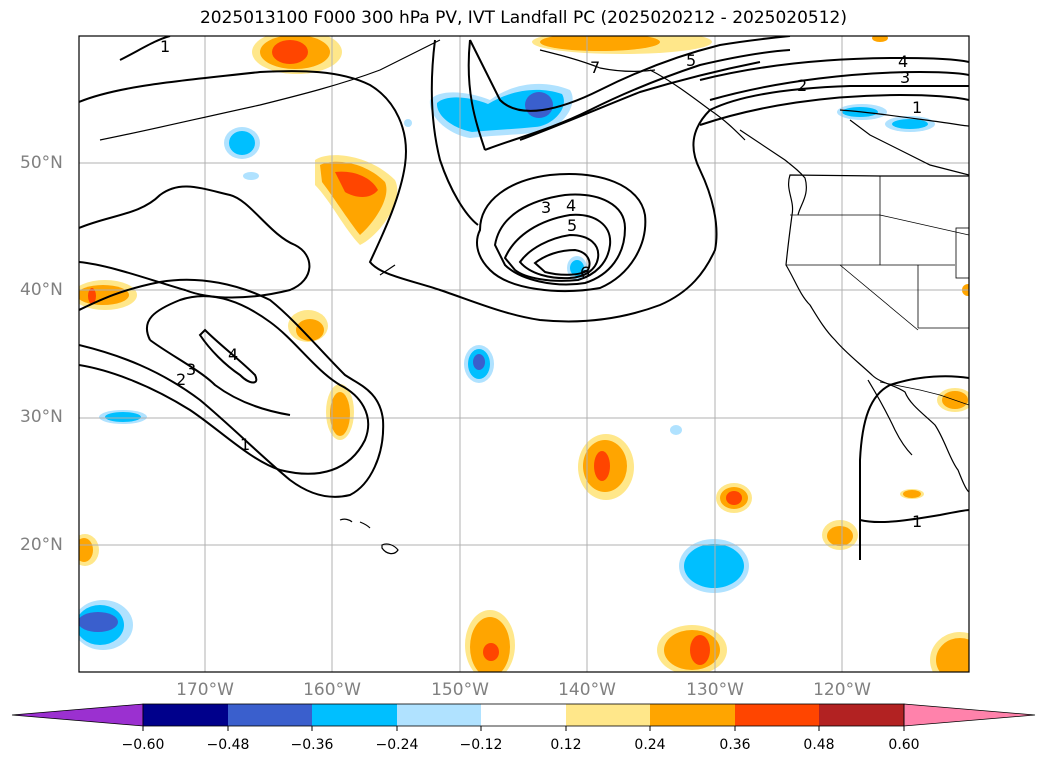 The image size is (1047, 765). I want to click on lon-label-120w: 120°W, so click(842, 690).